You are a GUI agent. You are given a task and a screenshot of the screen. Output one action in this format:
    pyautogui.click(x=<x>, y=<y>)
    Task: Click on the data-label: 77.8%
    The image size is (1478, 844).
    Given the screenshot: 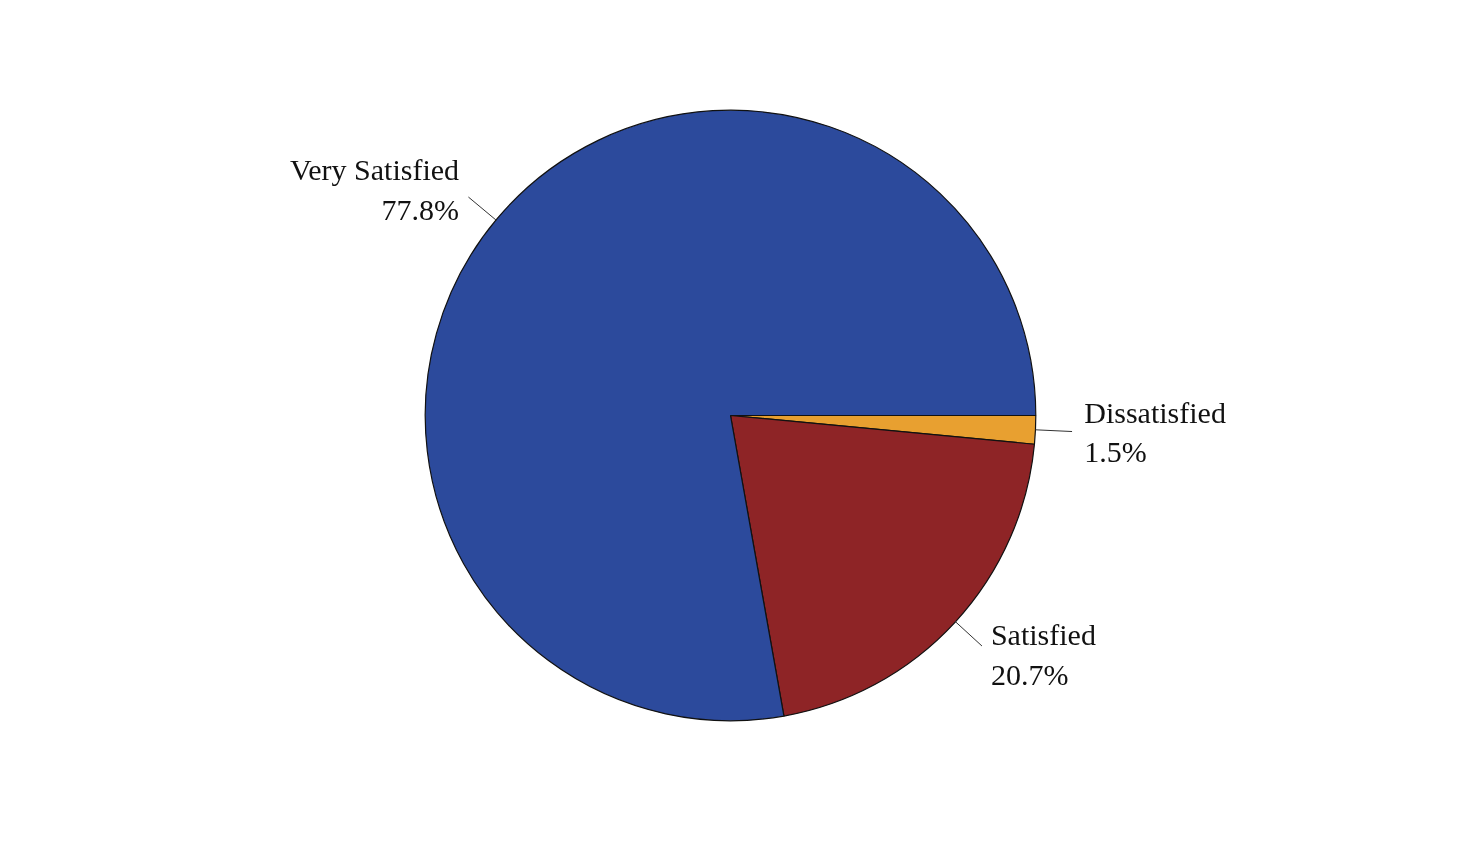 What is the action you would take?
    pyautogui.click(x=420, y=209)
    